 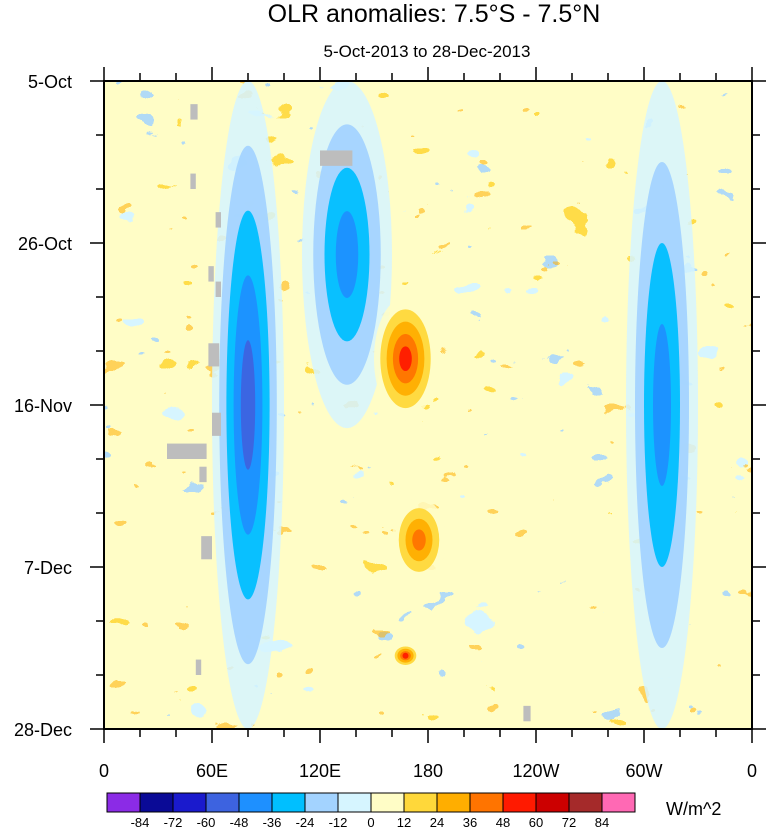 What do you see at coordinates (535, 771) in the screenshot?
I see `x-tick-label: 120W` at bounding box center [535, 771].